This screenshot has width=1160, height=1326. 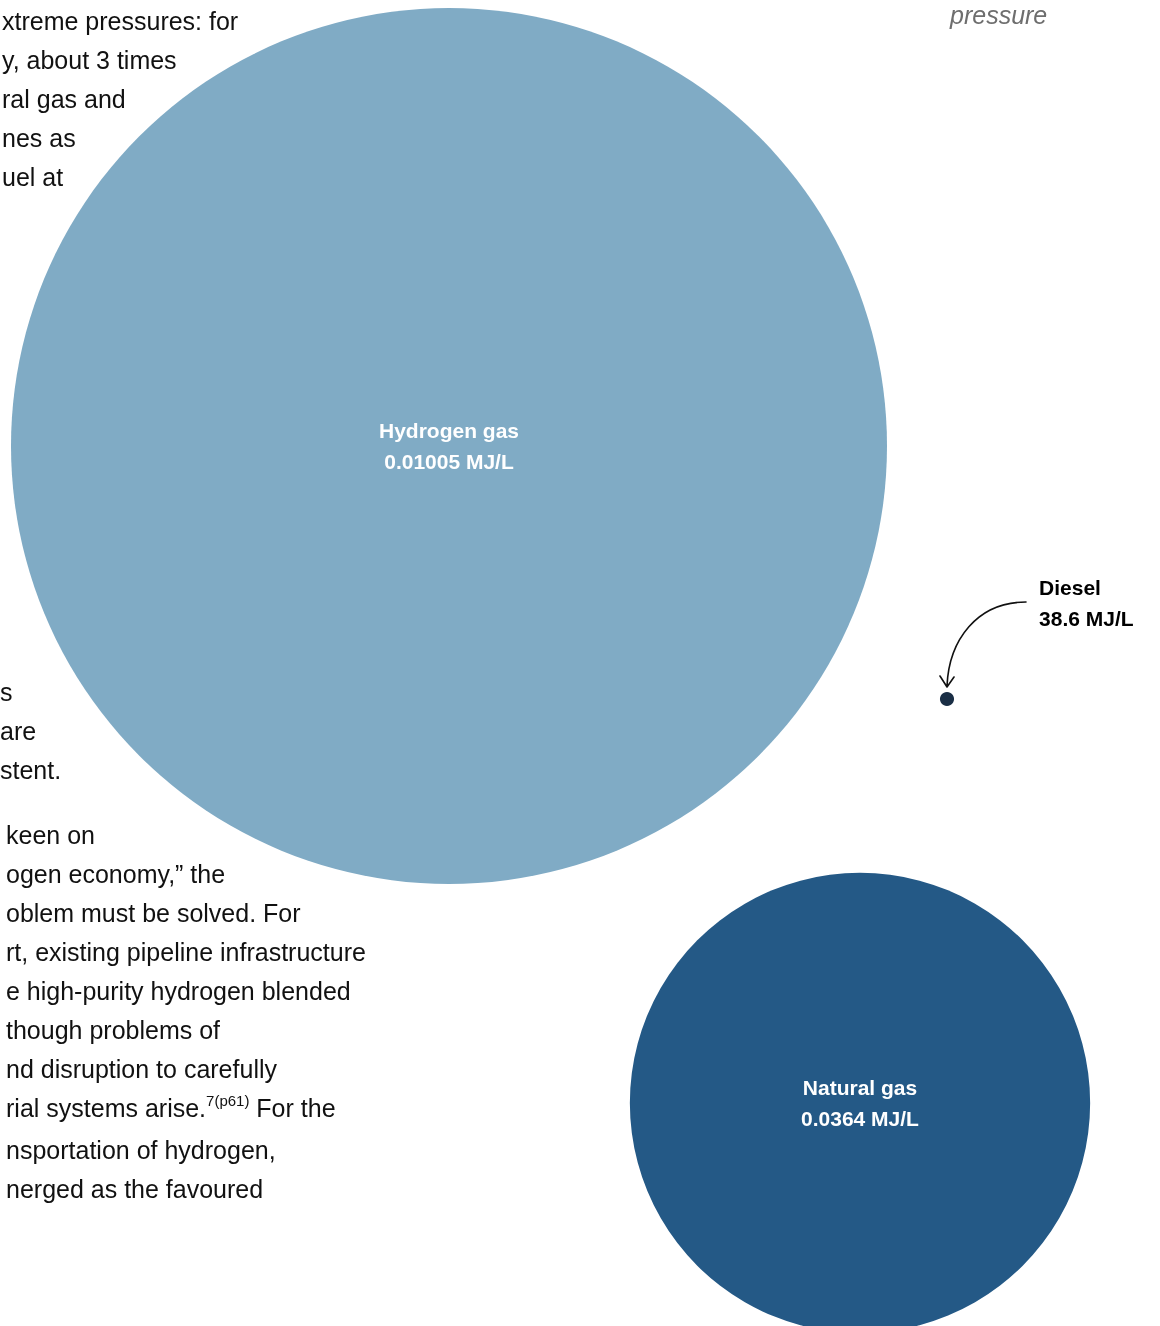 I want to click on text: keen on ogen economy,” the oblem must be solved. For rt, existing pipeline infrastructure e high-purity hydrogen blended though problems of nd disruption to carefully rial systems arise.$^{7(p61)}$ For the nsportation of hydrogen, nerged as the favoured, so click(x=186, y=1012).